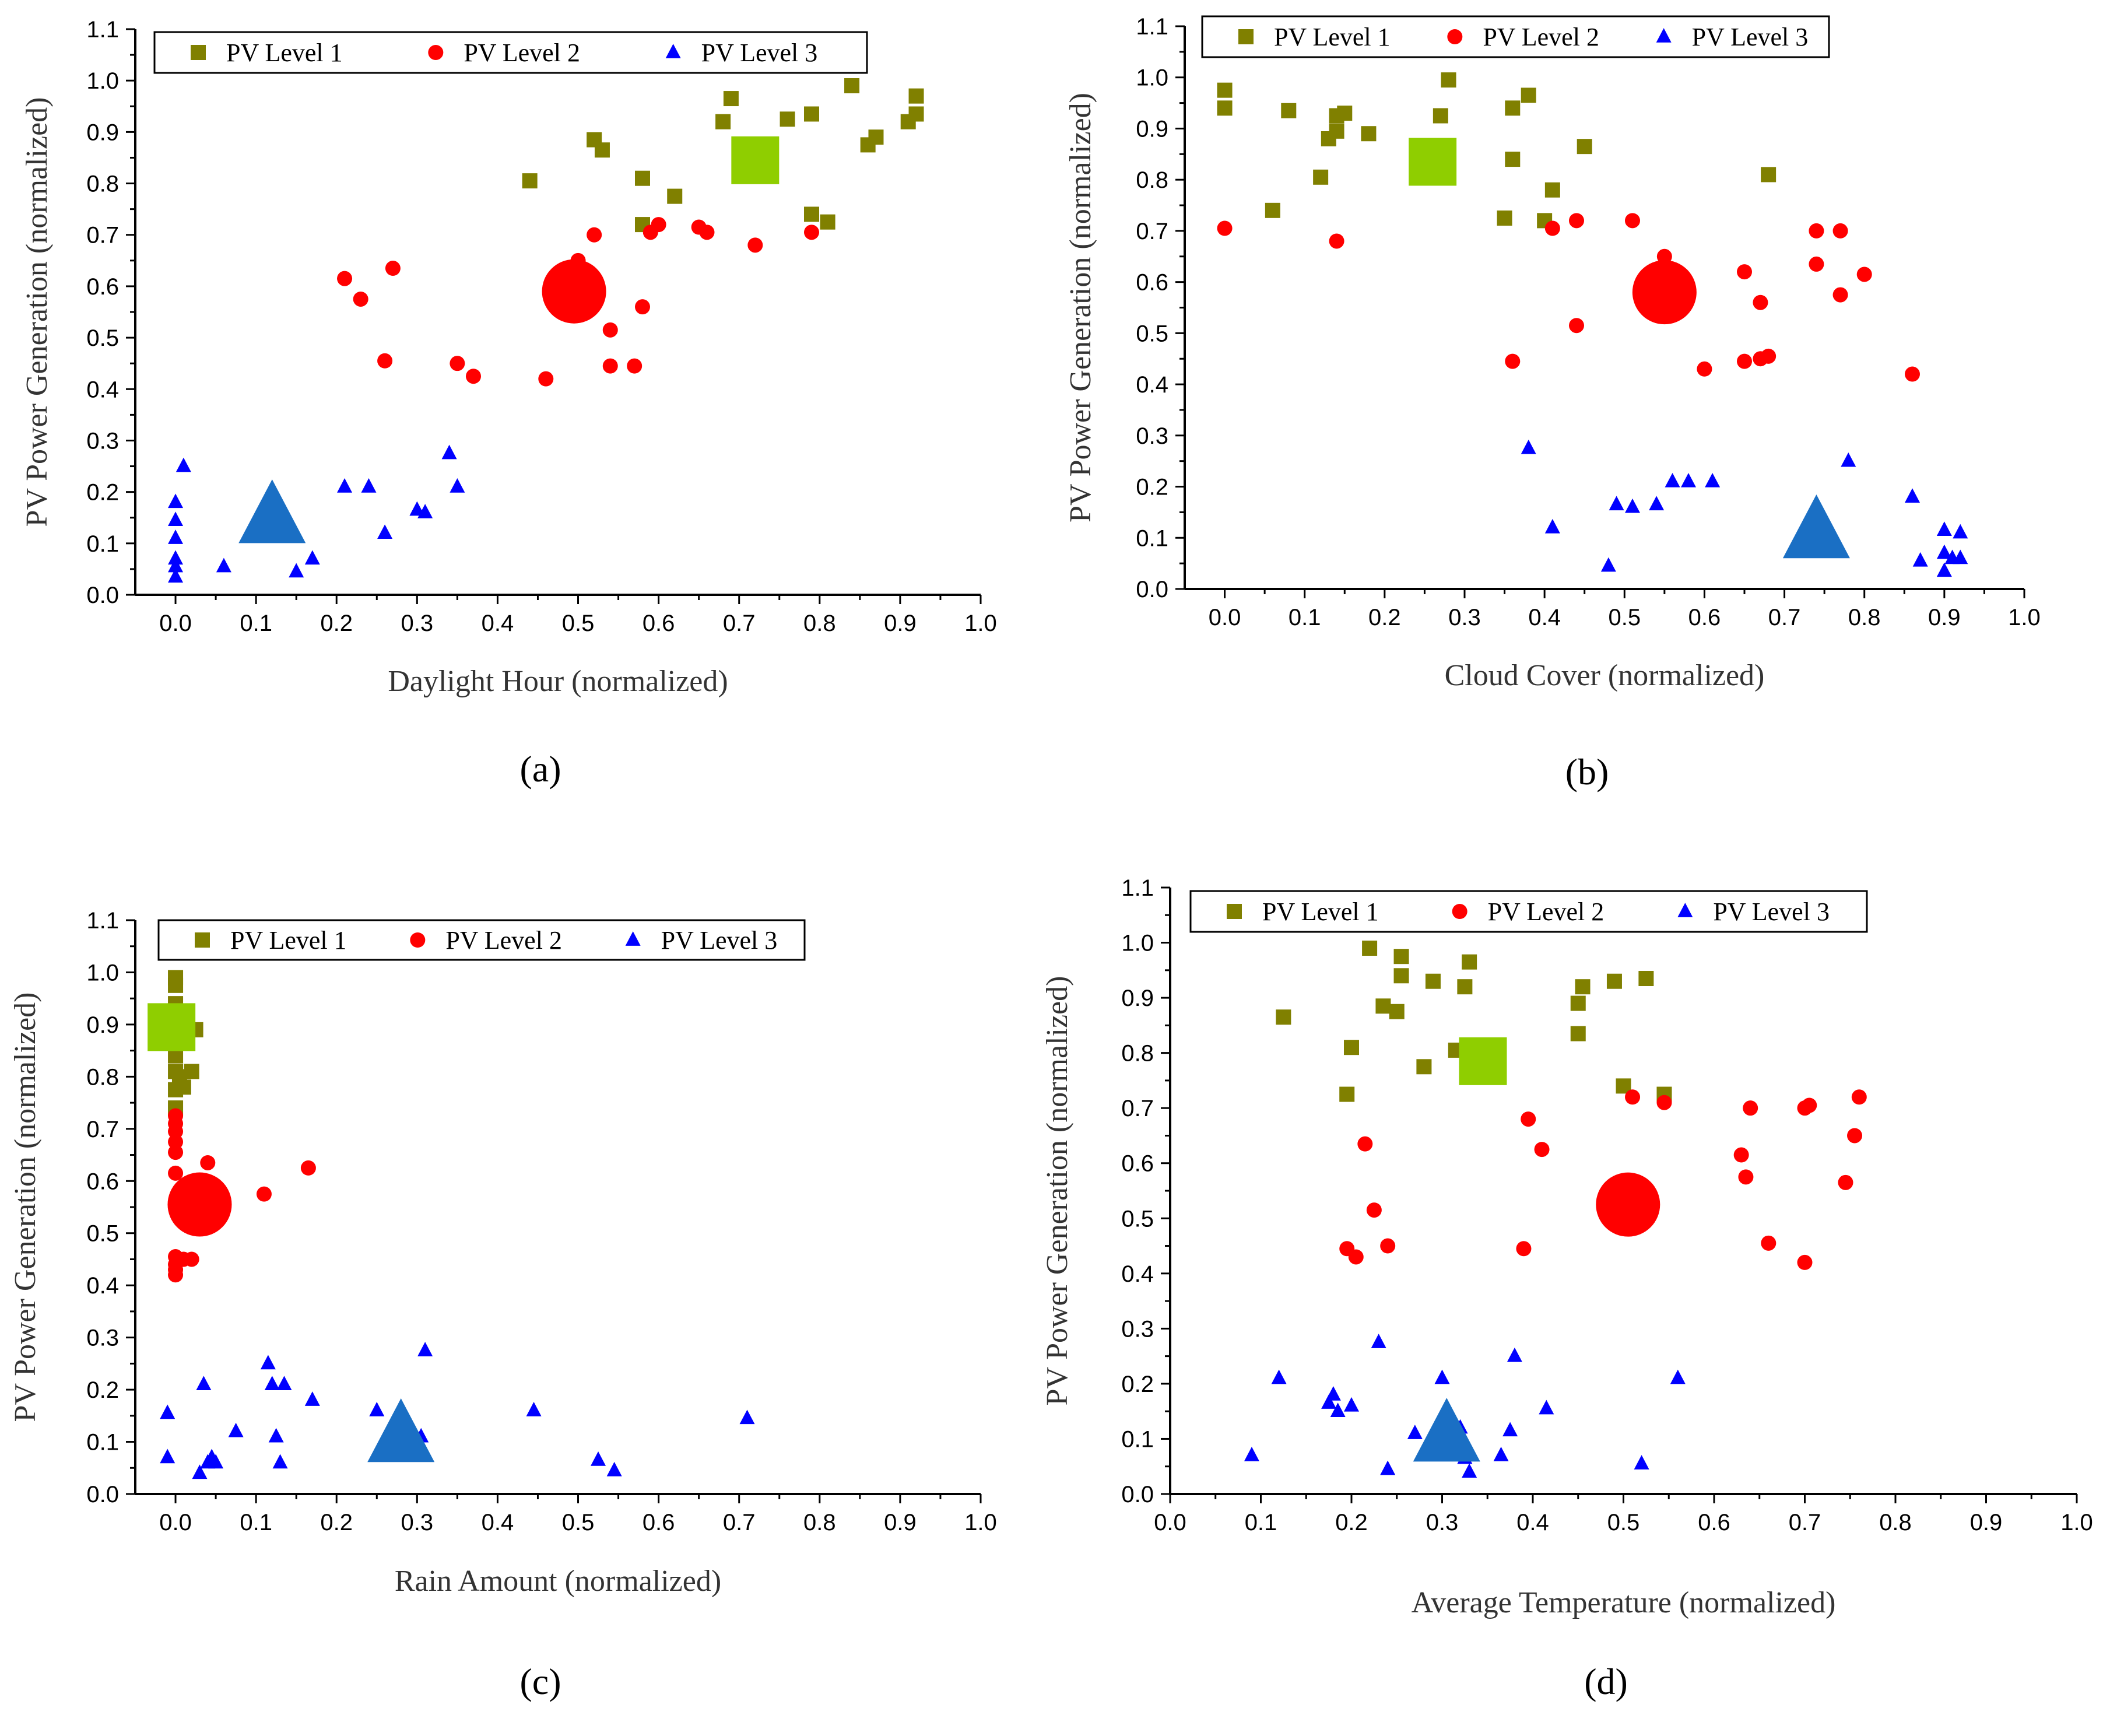  I want to click on x-tick-label: 0.4, so click(498, 1522).